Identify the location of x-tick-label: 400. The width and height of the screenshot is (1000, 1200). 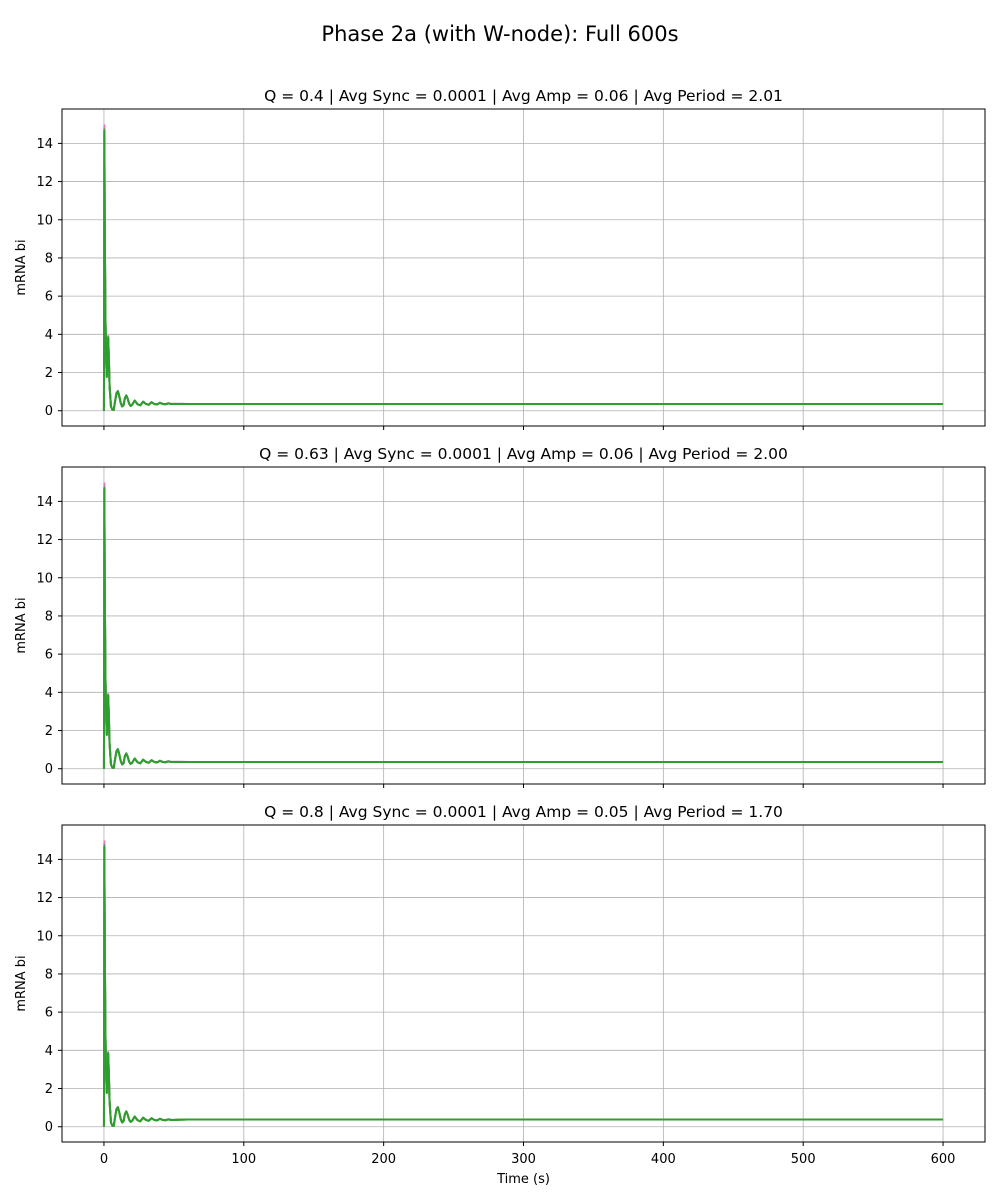
(663, 1159).